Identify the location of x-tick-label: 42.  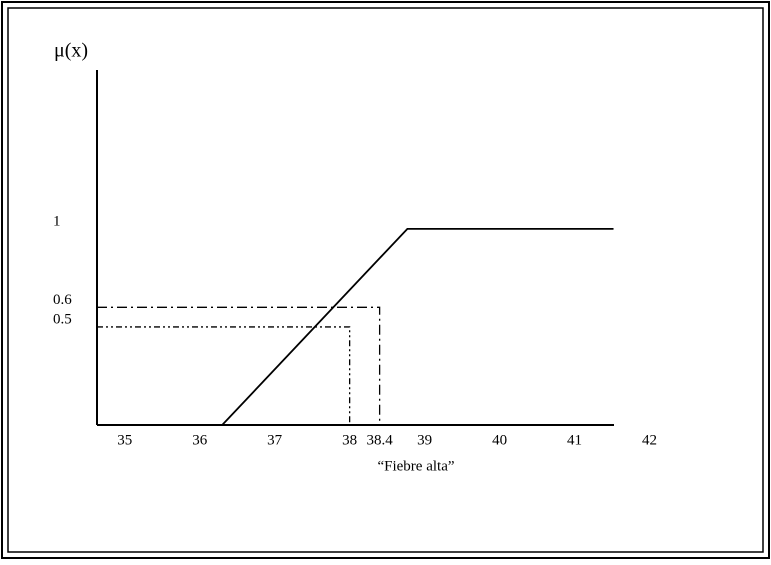
(649, 440).